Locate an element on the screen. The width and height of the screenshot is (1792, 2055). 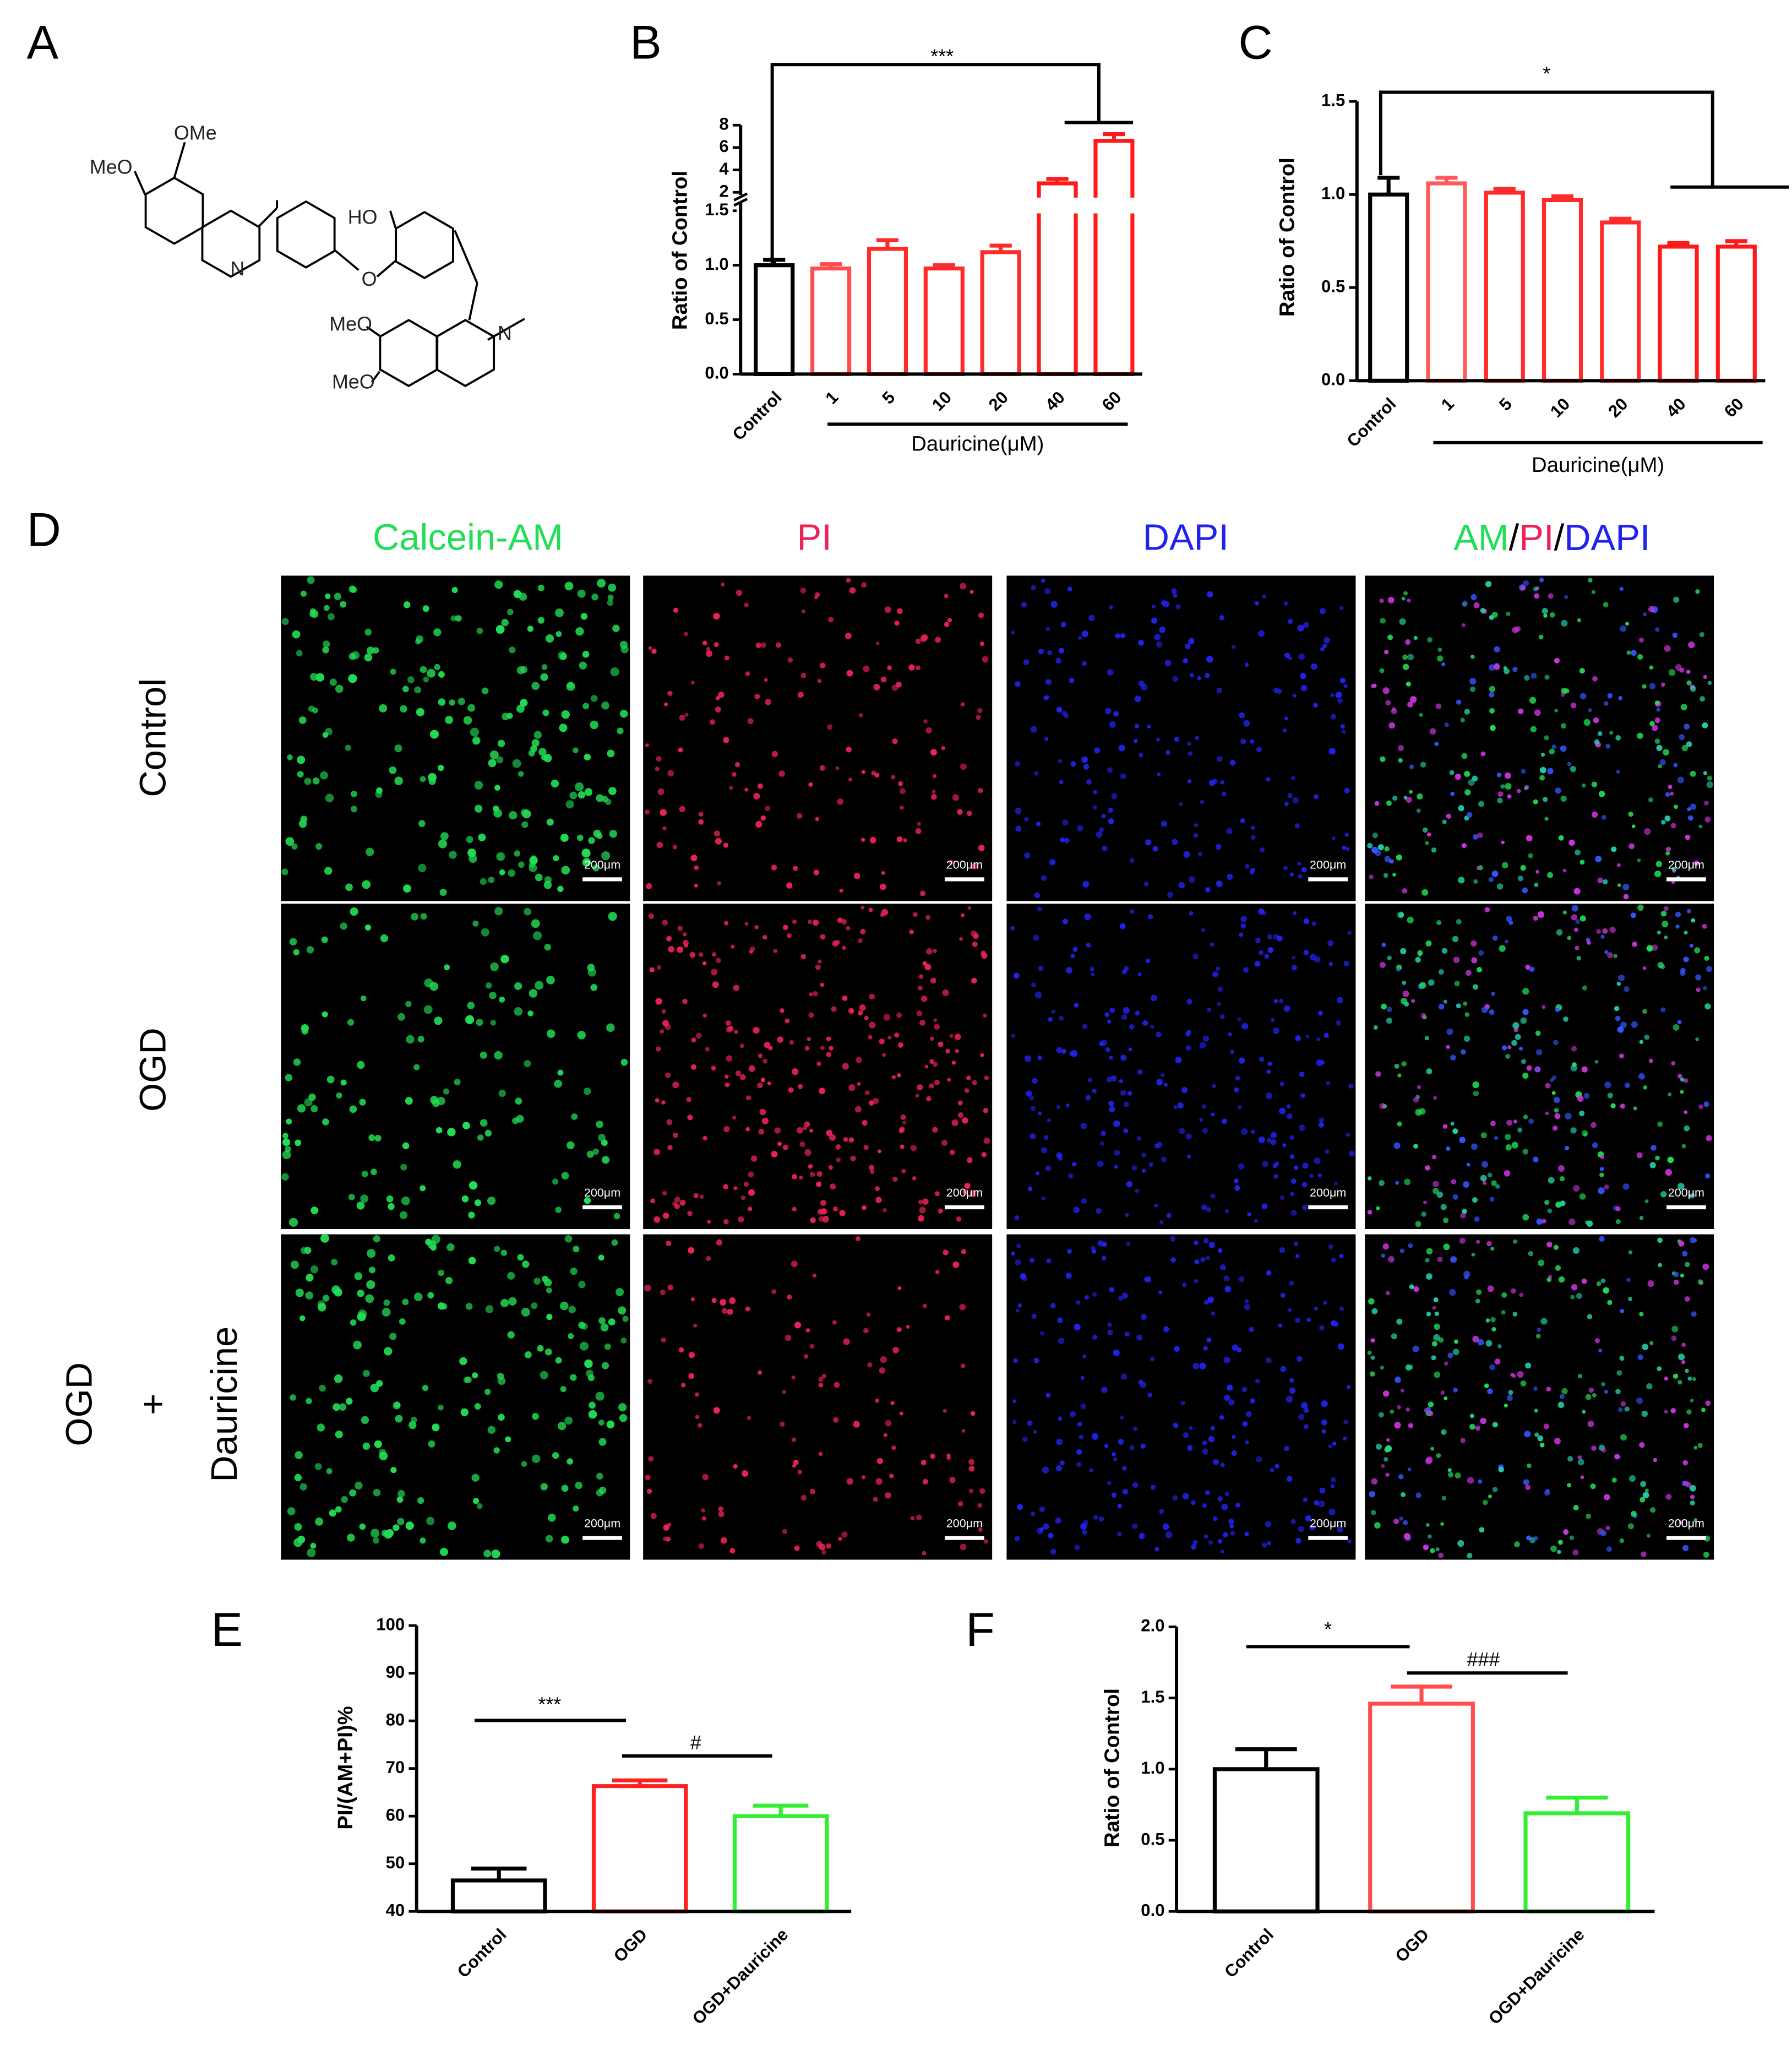
y-axis-label: Ratio of Control is located at coordinates (680, 250).